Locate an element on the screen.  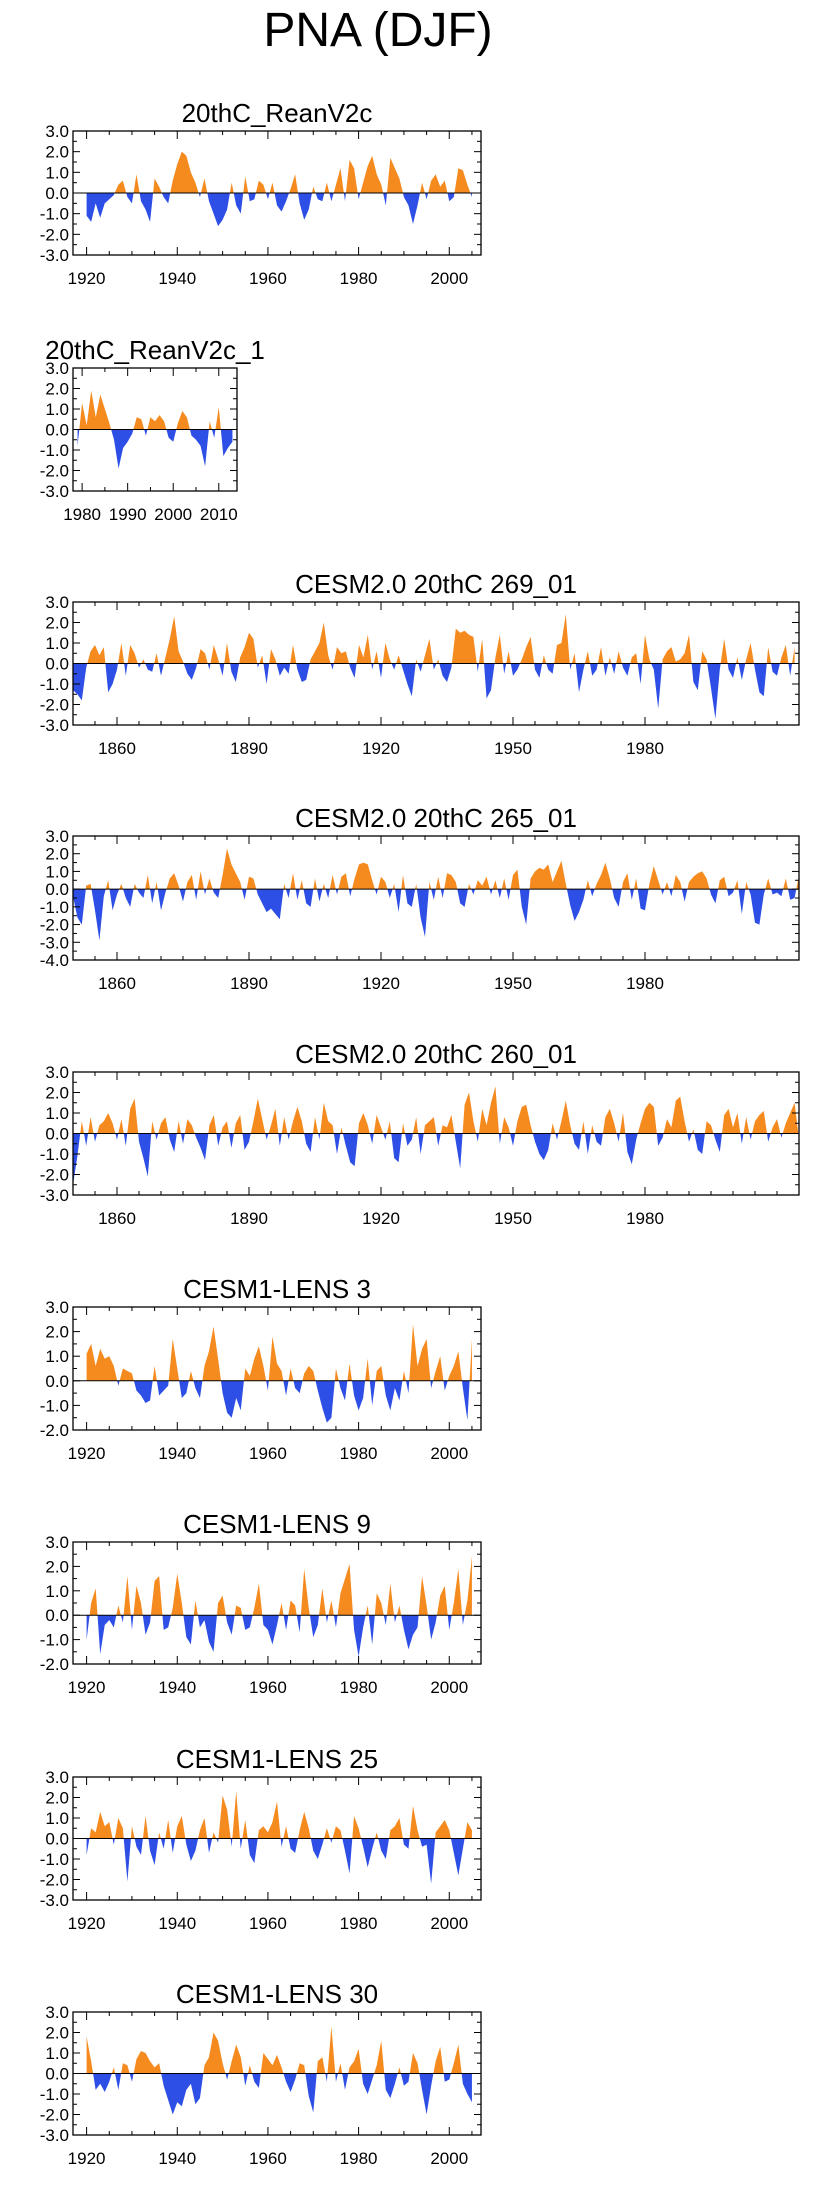
x-tick-label: 1890 is located at coordinates (249, 748).